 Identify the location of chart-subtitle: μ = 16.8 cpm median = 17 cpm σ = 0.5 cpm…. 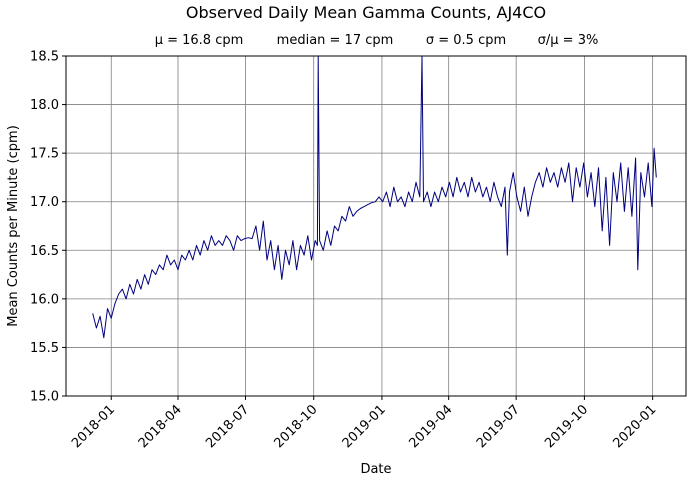
(377, 40).